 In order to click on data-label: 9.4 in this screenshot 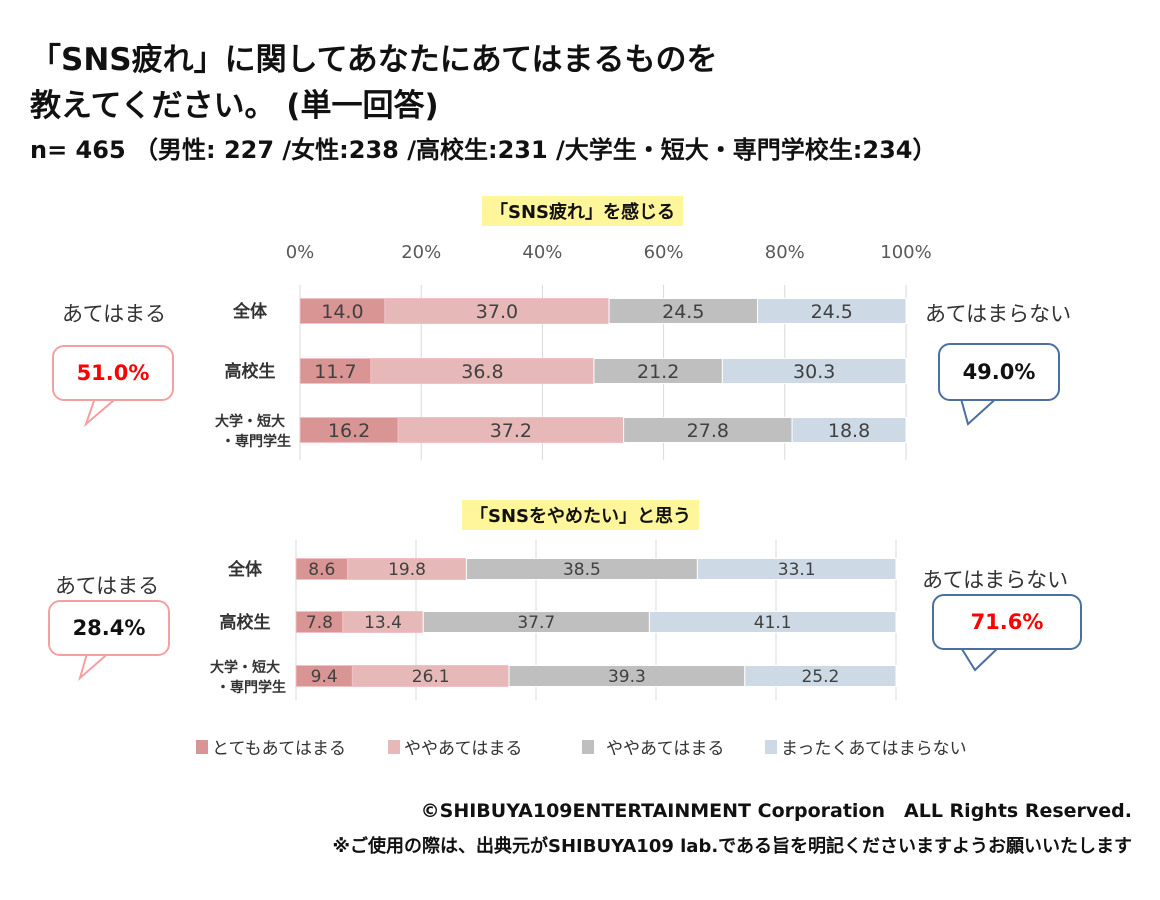, I will do `click(324, 677)`.